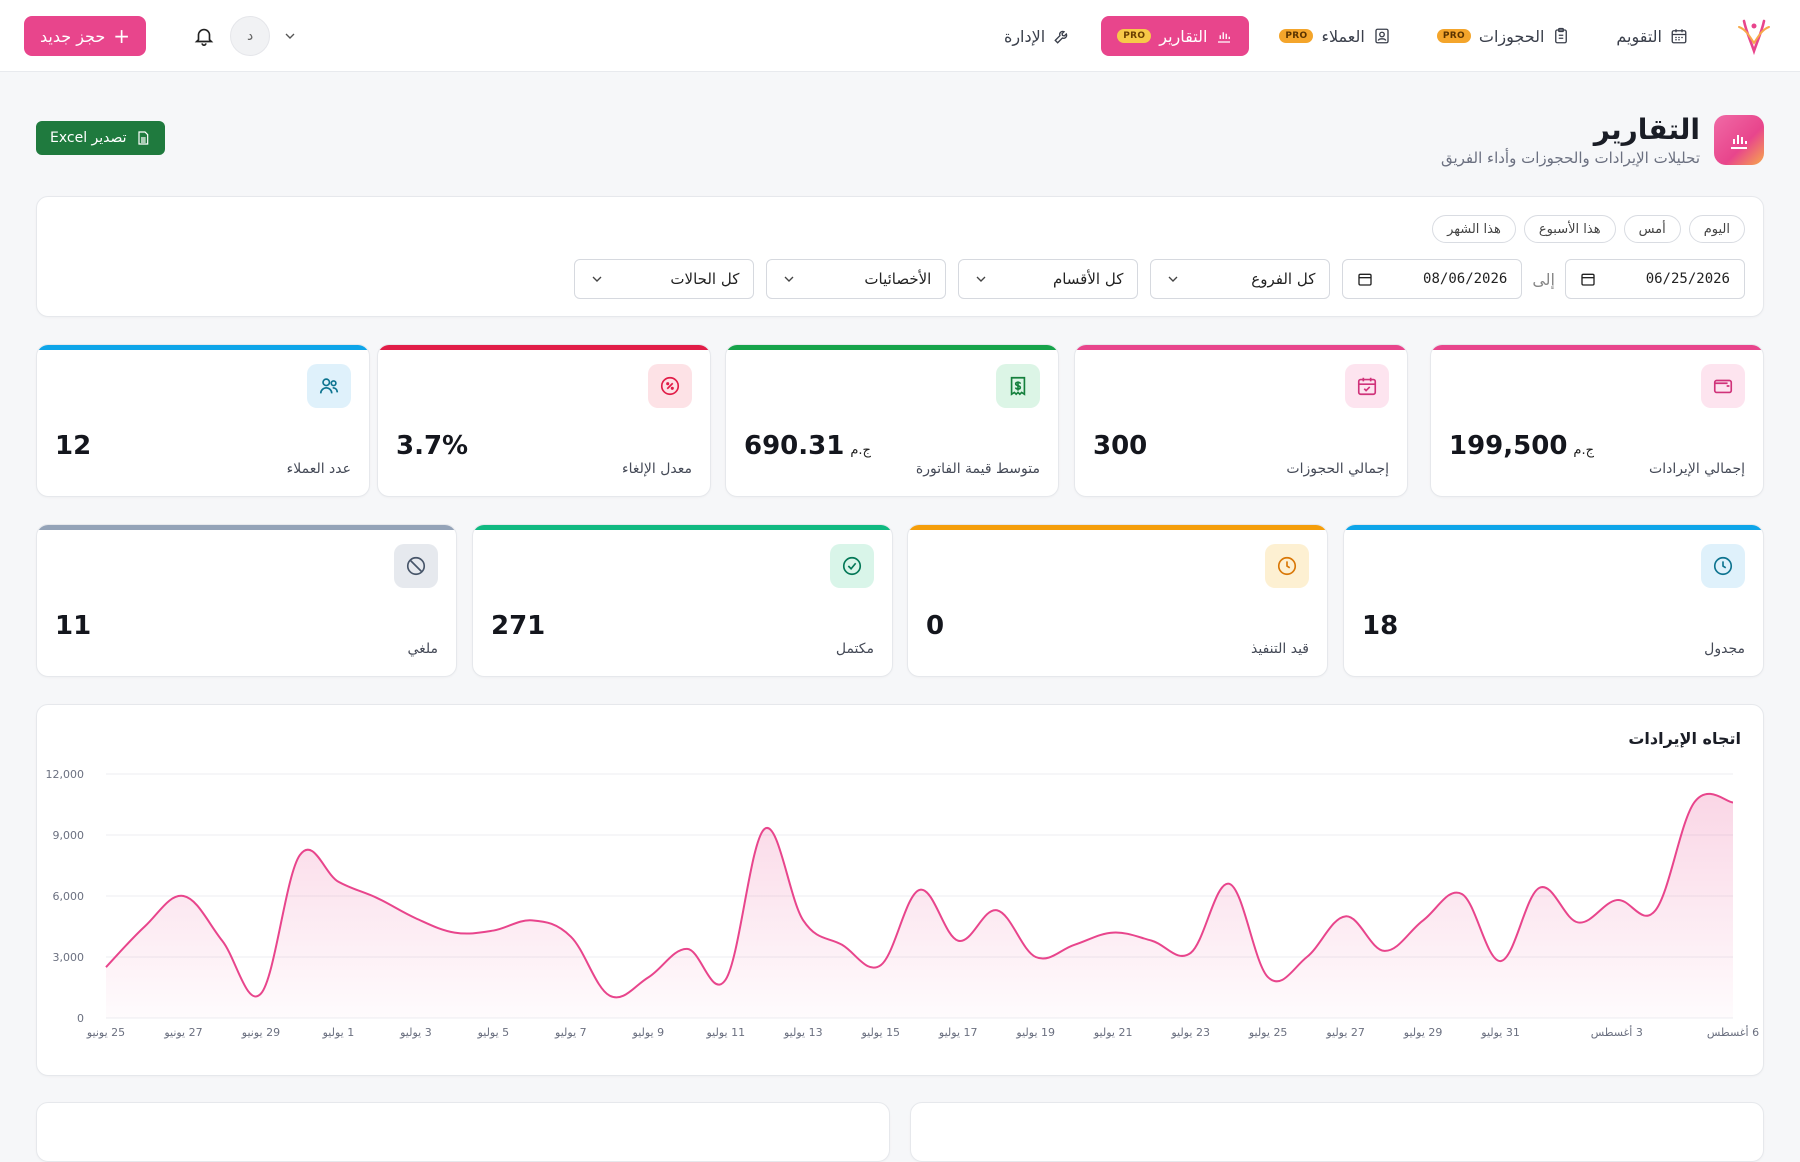  What do you see at coordinates (1465, 279) in the screenshot?
I see `date-to-value: 08/06/2026` at bounding box center [1465, 279].